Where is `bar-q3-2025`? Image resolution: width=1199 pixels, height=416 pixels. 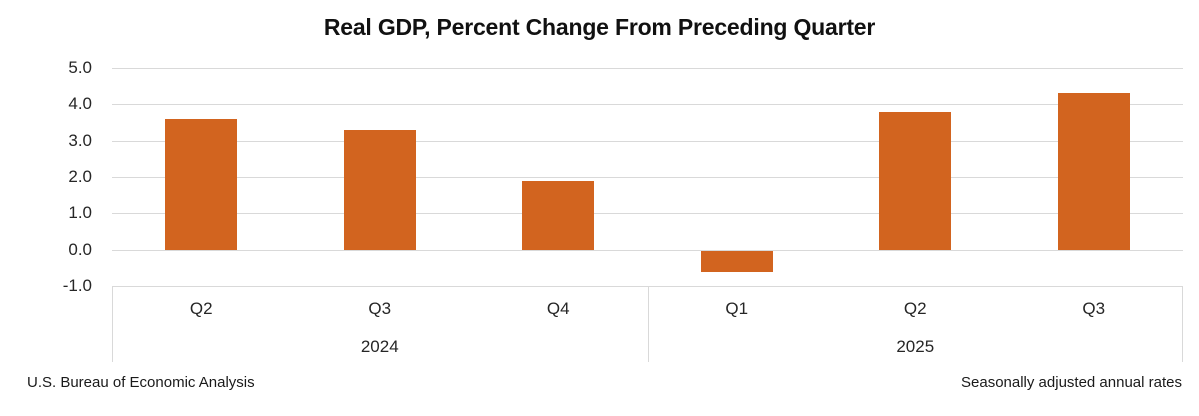
bar-q3-2025 is located at coordinates (1093, 171).